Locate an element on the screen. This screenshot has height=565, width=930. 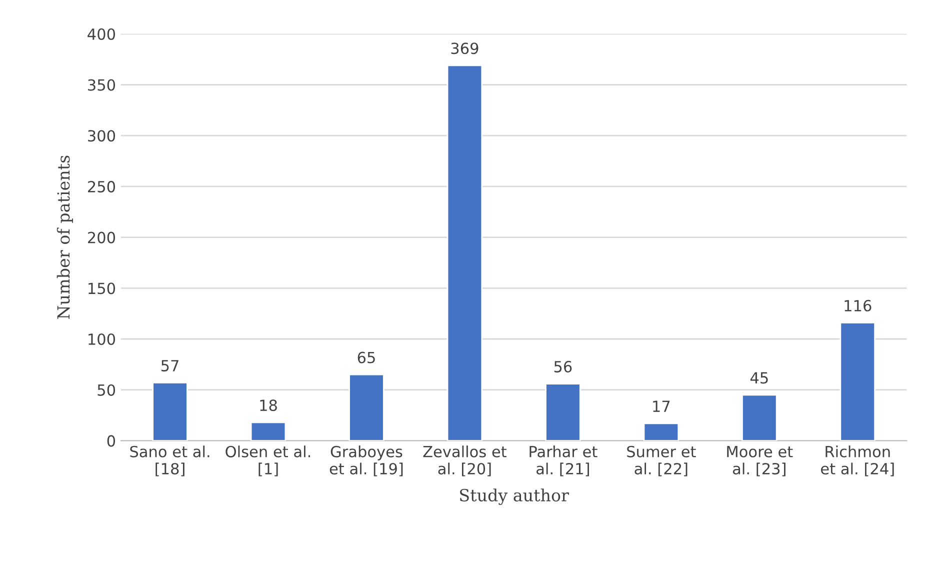
x-tick-label: Zevallos et al. [20] is located at coordinates (464, 461).